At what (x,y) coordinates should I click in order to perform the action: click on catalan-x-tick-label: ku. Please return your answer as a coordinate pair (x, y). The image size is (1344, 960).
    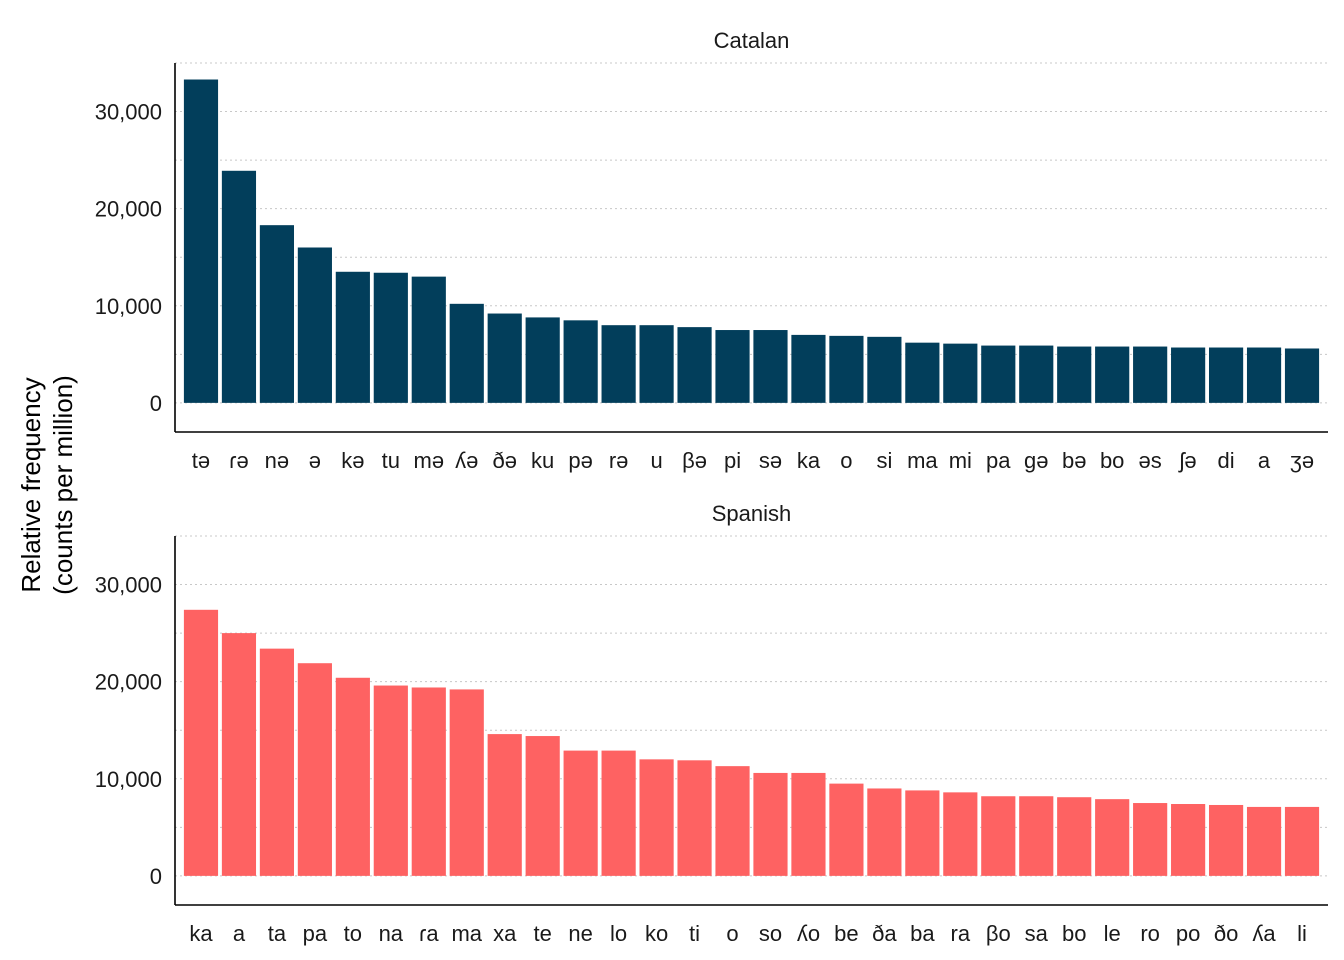
    Looking at the image, I should click on (542, 460).